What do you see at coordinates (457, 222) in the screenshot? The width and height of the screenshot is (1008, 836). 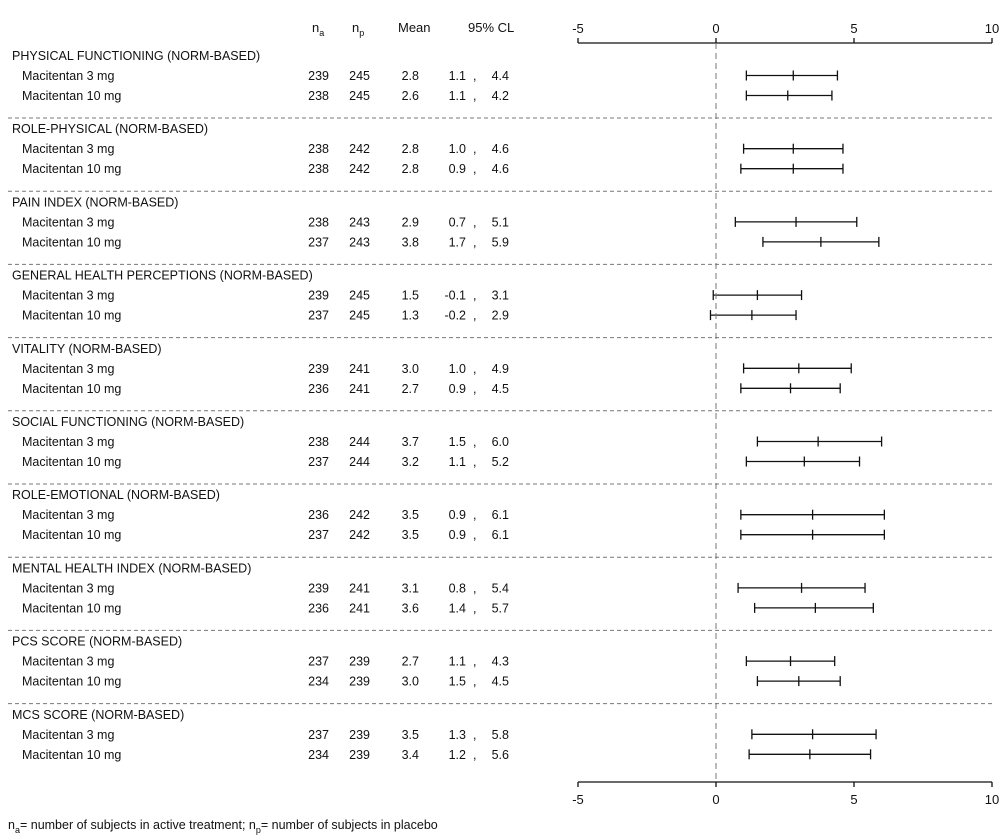 I see `cell-ci-lower: 0.7` at bounding box center [457, 222].